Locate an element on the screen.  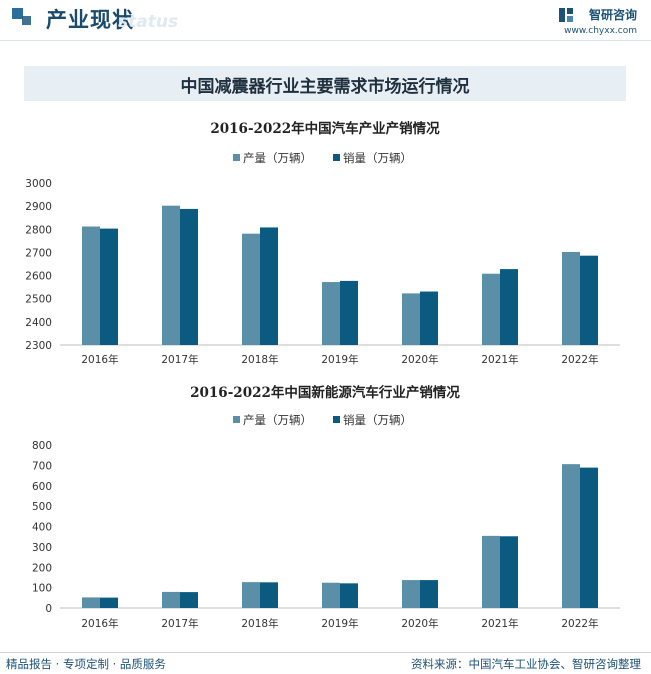
y-tick-label: 2600 is located at coordinates (38, 277).